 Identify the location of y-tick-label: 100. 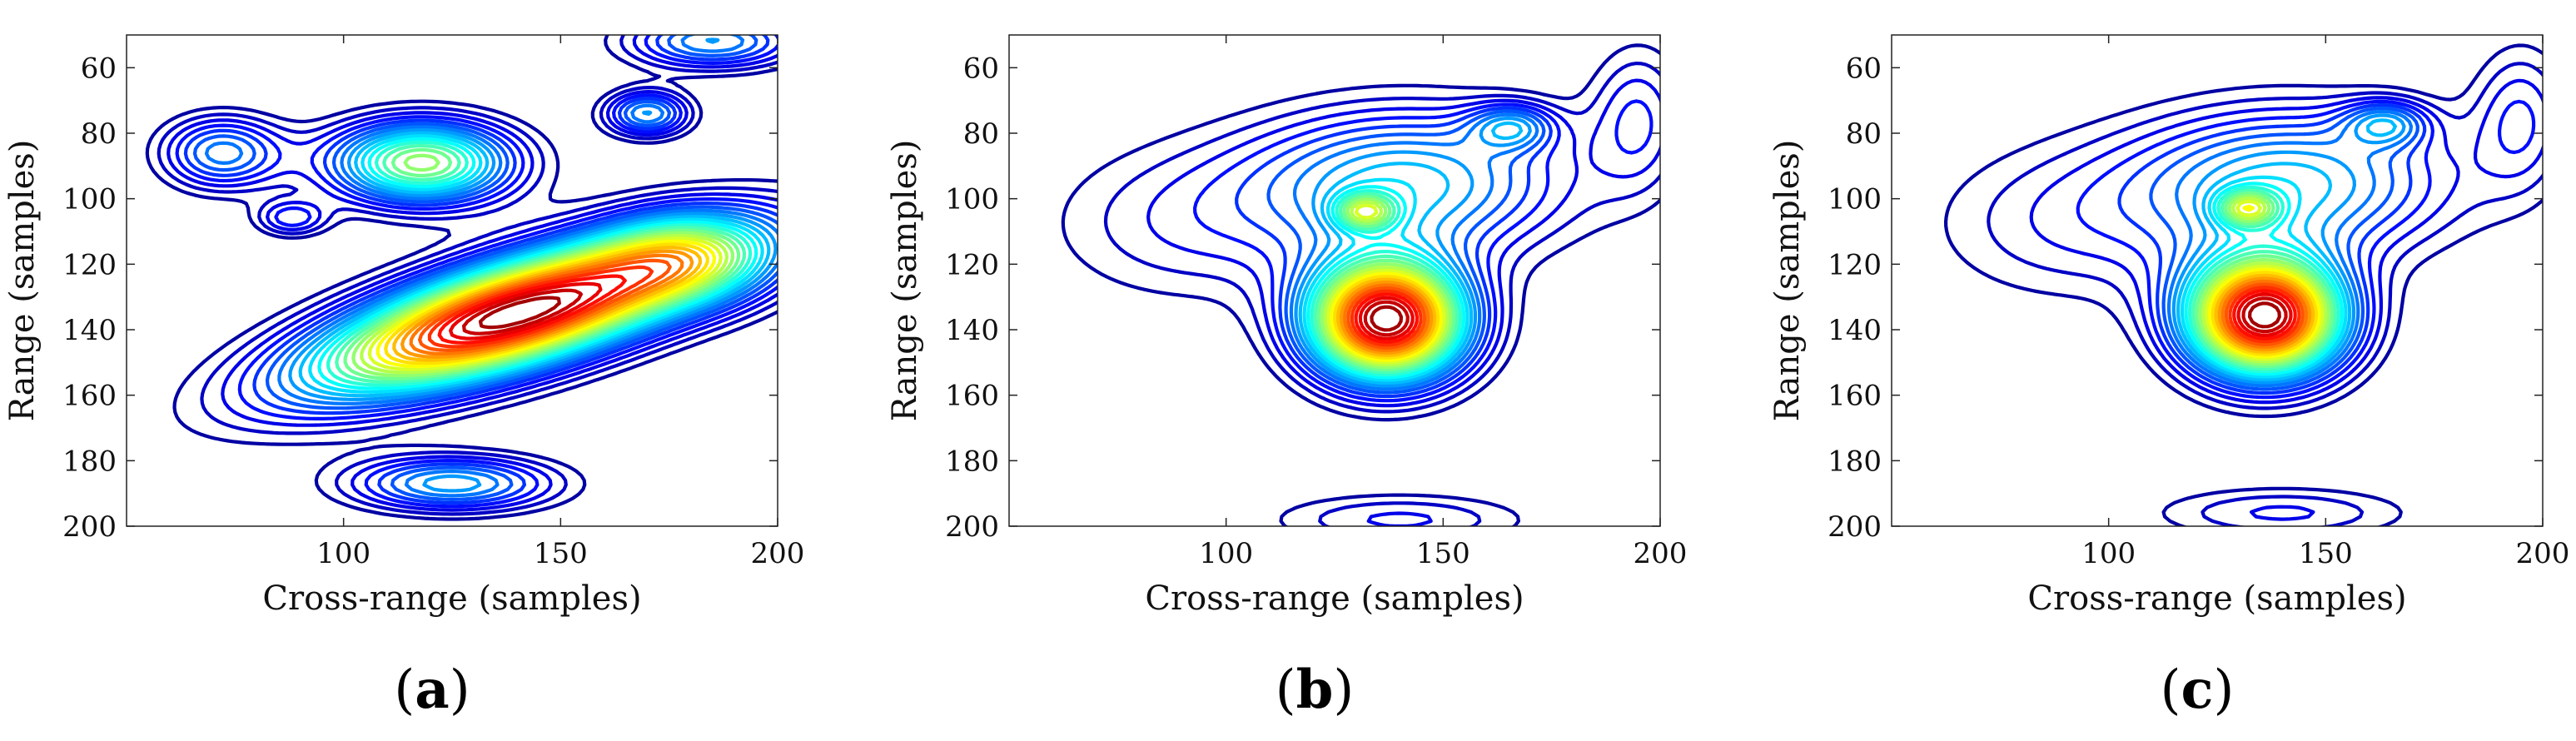
(972, 199).